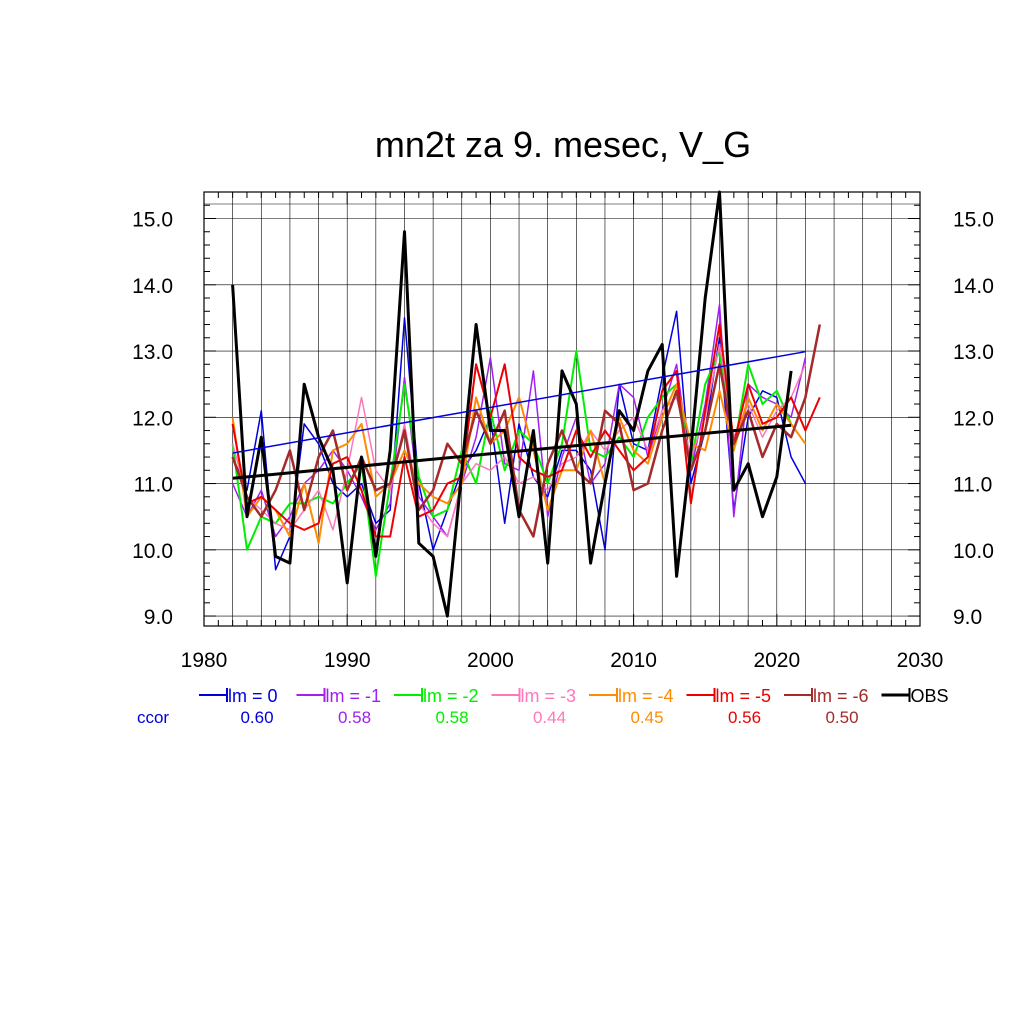  I want to click on chart-title: mn2t za 9. mesec, V_G, so click(563, 144).